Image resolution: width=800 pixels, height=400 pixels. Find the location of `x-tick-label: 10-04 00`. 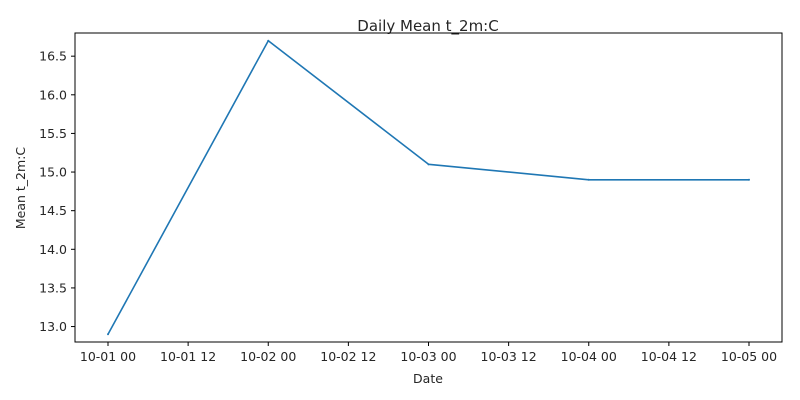

x-tick-label: 10-04 00 is located at coordinates (589, 356).